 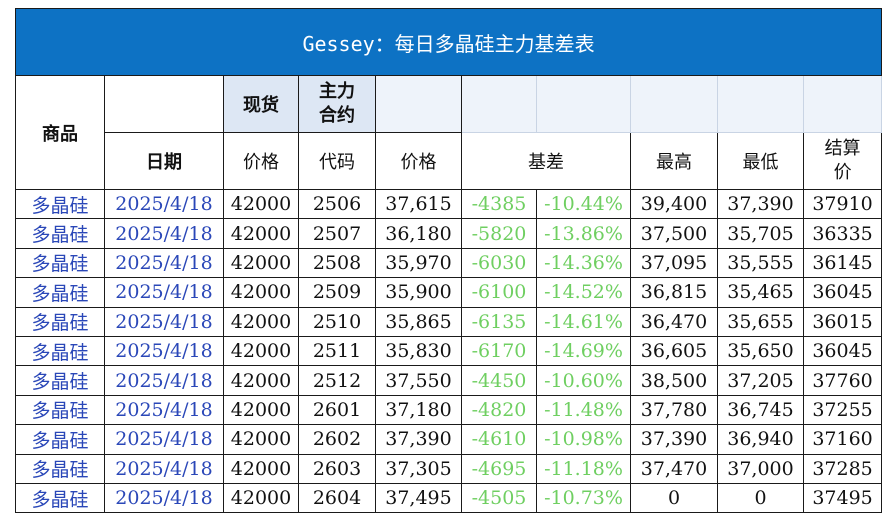 I want to click on contract-code-cell: 2508, so click(x=337, y=263).